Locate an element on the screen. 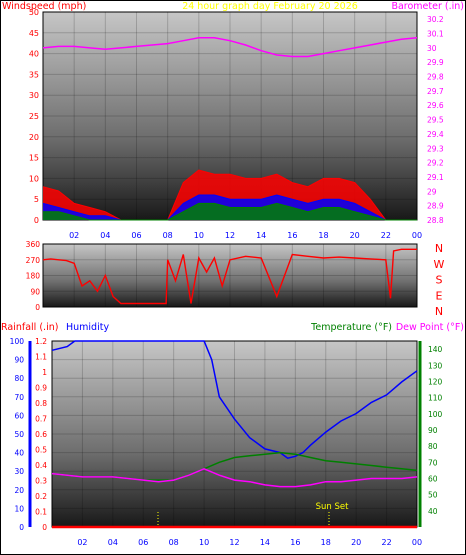 This screenshot has height=555, width=466. barometer-tick-label: 29.5 is located at coordinates (435, 120).